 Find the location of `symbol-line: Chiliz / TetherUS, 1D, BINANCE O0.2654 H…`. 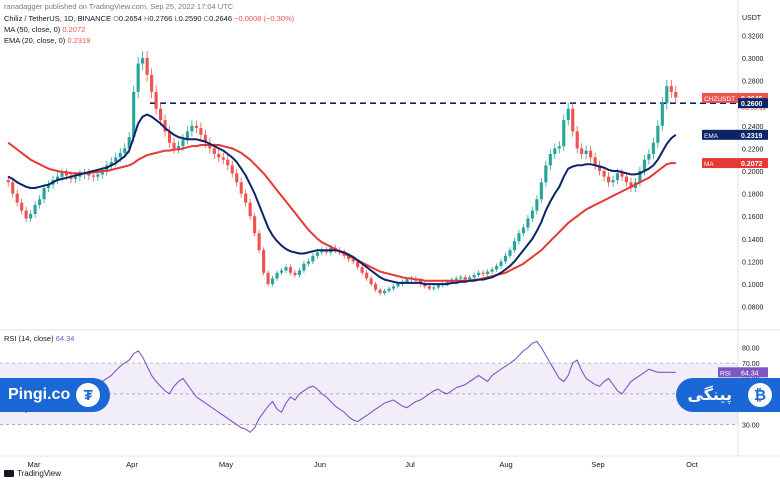

symbol-line: Chiliz / TetherUS, 1D, BINANCE O0.2654 H… is located at coordinates (149, 18).